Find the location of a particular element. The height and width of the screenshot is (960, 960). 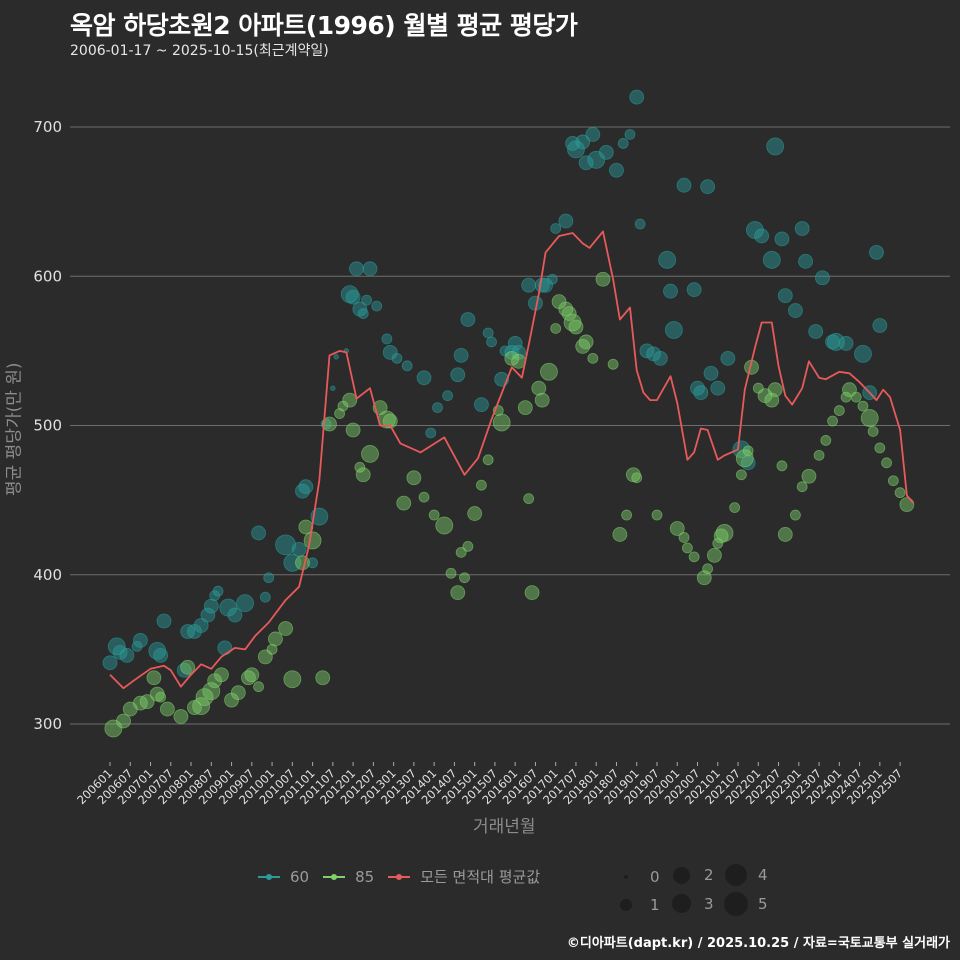

size-legend-0: 0 is located at coordinates (638, 877).